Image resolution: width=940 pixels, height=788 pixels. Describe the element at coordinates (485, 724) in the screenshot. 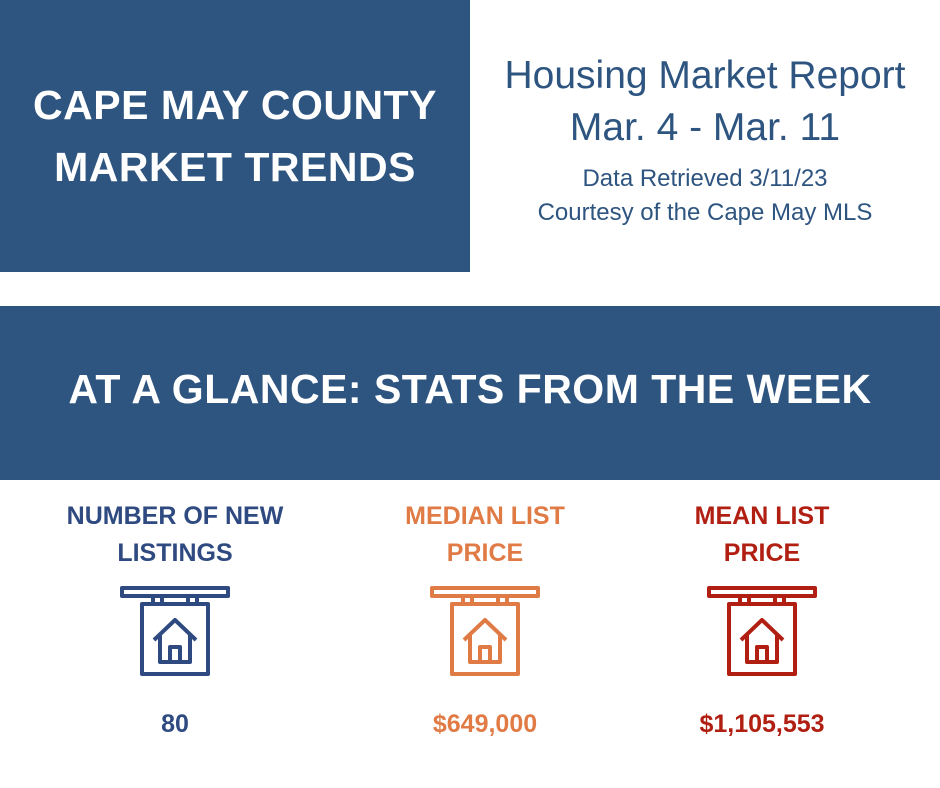

I see `stat-value: $649,000` at that location.